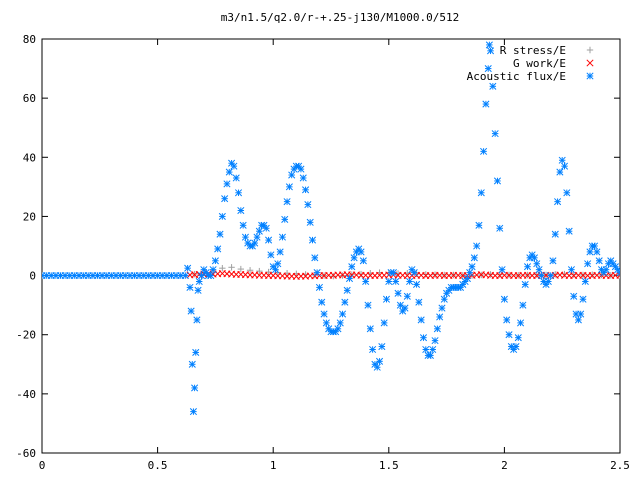 The width and height of the screenshot is (640, 480). Describe the element at coordinates (26, 335) in the screenshot. I see `y-tick-label: -20` at that location.